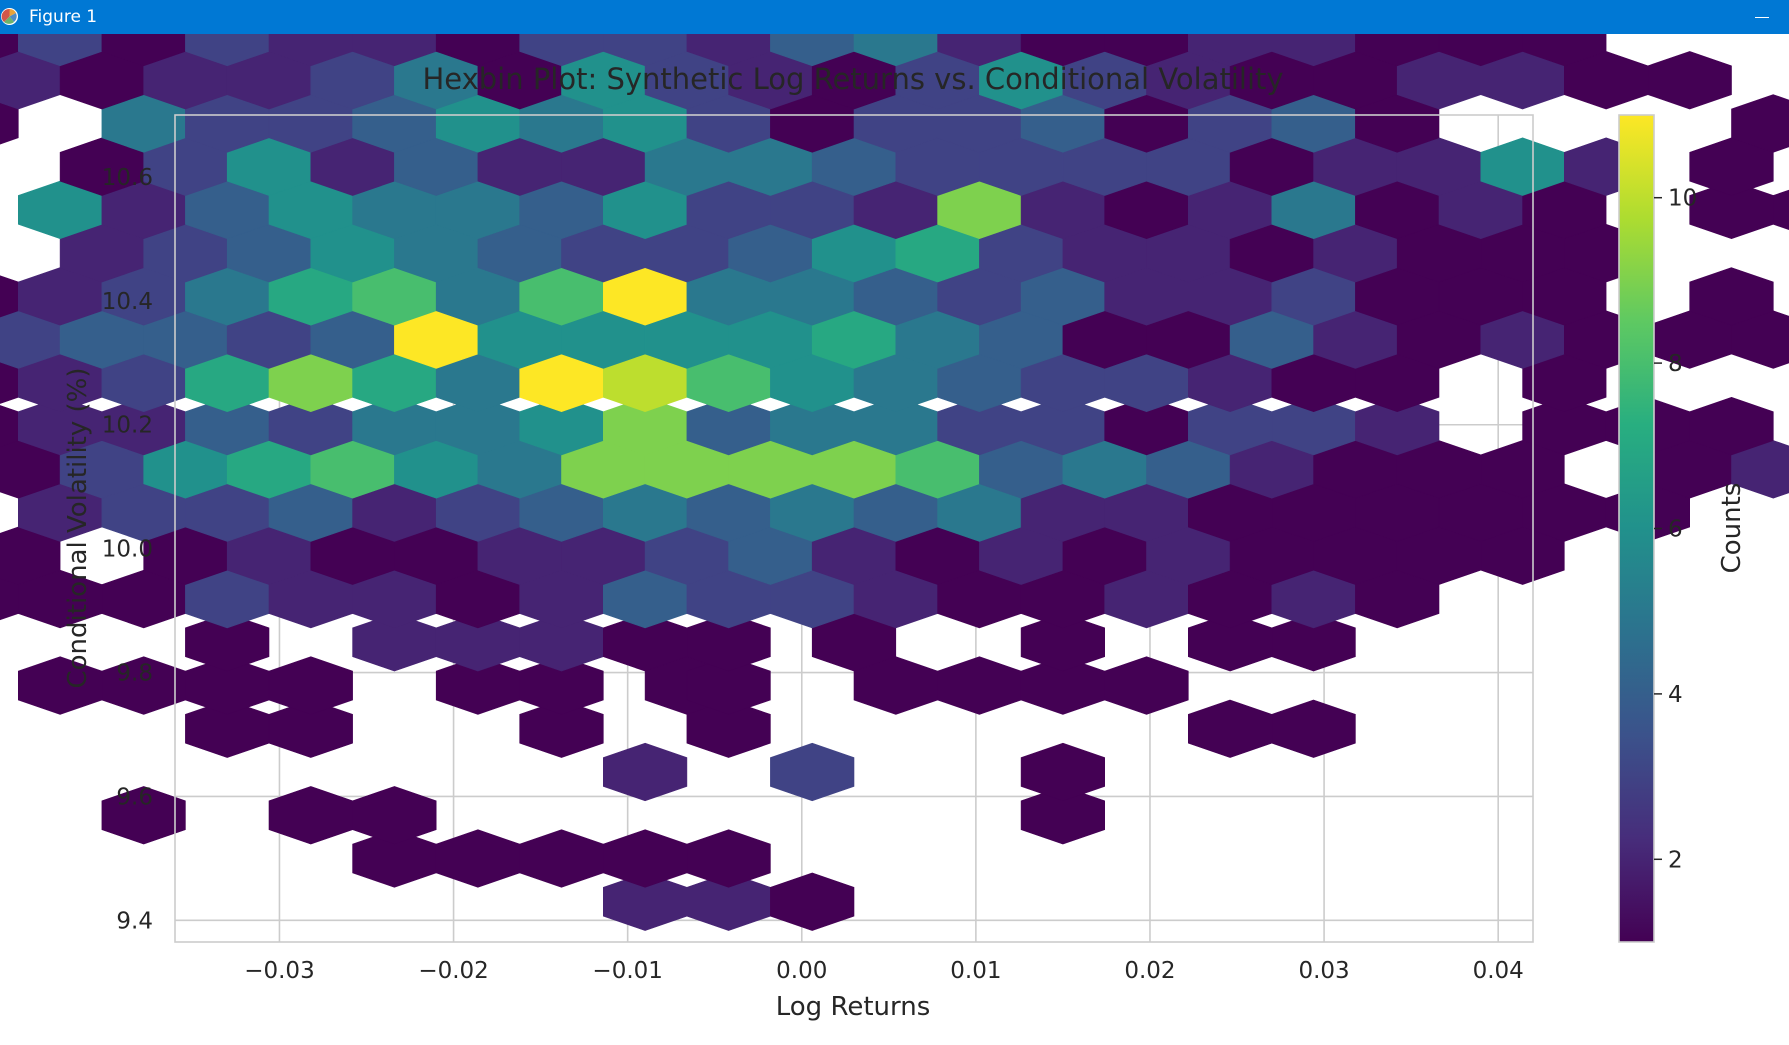 This screenshot has width=1789, height=1045. I want to click on y-tick-label: 10.4, so click(127, 302).